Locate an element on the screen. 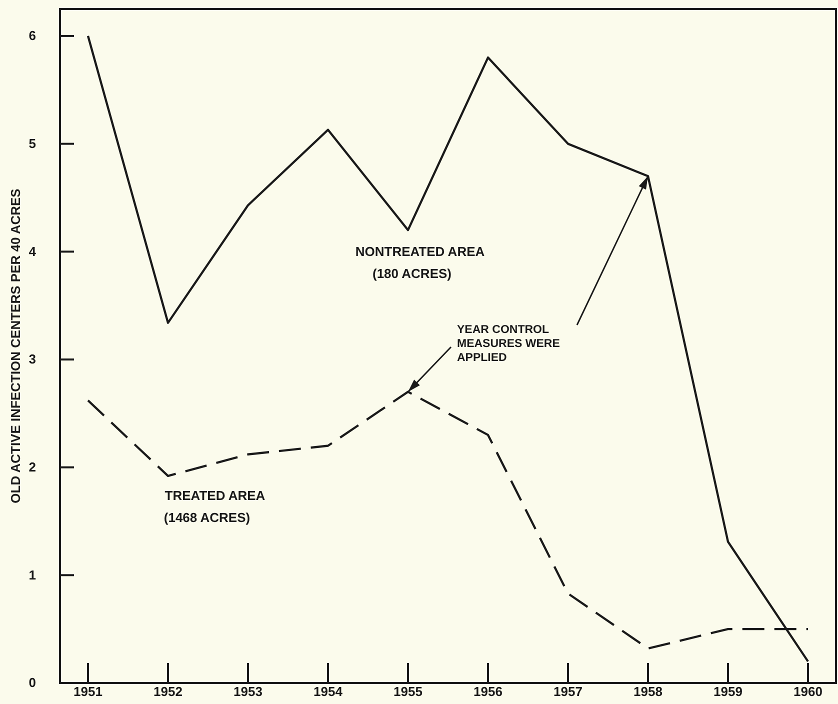 This screenshot has width=838, height=704. x-tick-label: 1956 is located at coordinates (488, 692).